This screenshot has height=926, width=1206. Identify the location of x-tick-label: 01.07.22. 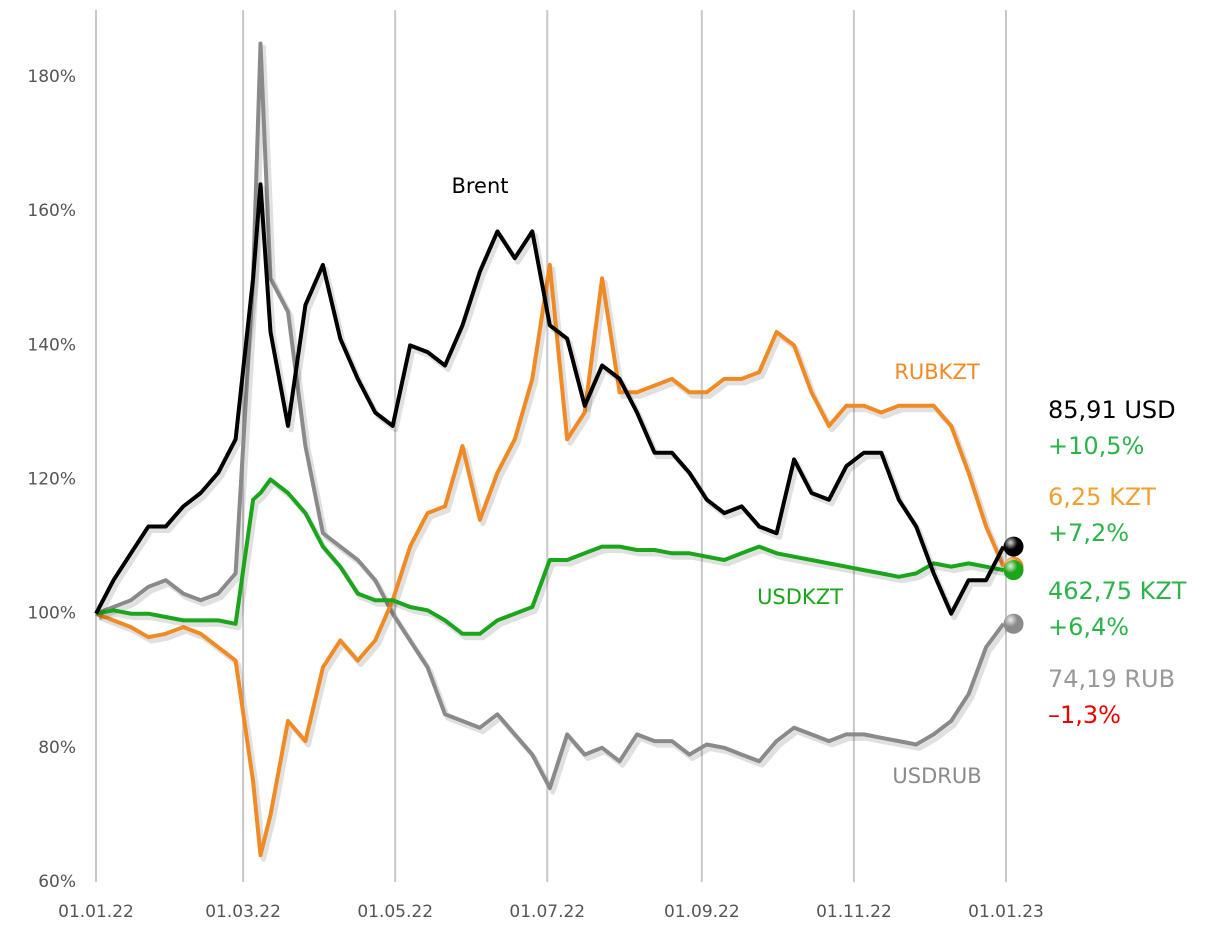
(547, 912).